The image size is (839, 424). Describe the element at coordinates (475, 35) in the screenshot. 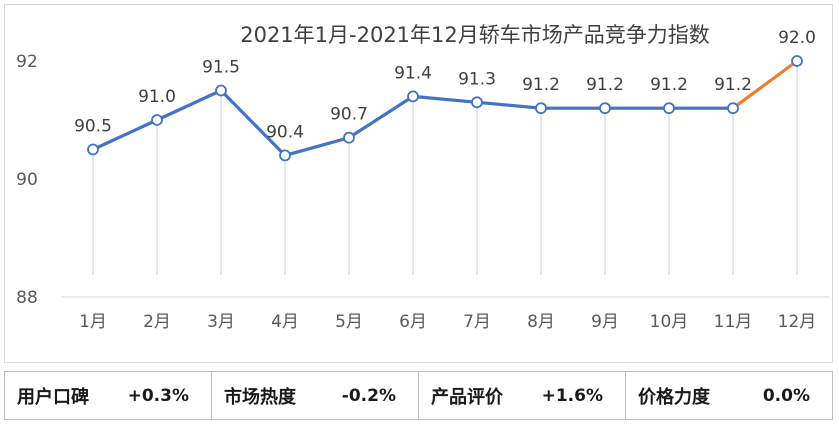

I see `chart-title: 2021年1月-2021年12月轿车市场产品竞争力指数` at that location.